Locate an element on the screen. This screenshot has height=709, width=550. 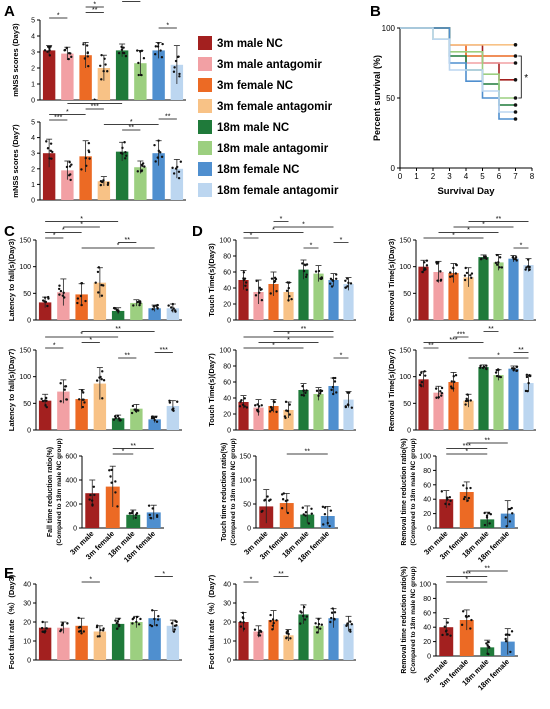
survival-line is located at coordinates (458, 70).